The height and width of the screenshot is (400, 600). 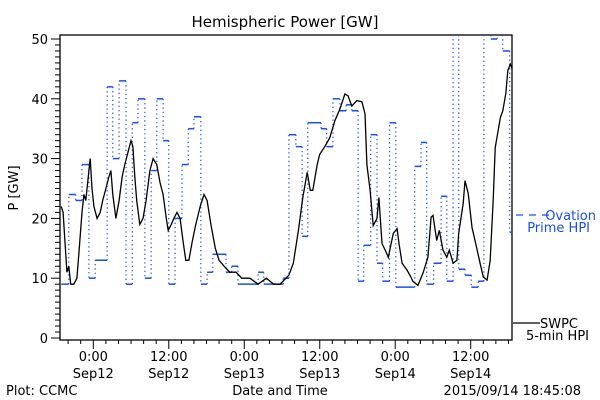 What do you see at coordinates (285, 22) in the screenshot?
I see `chart-title: Hemispheric Power [GW]` at bounding box center [285, 22].